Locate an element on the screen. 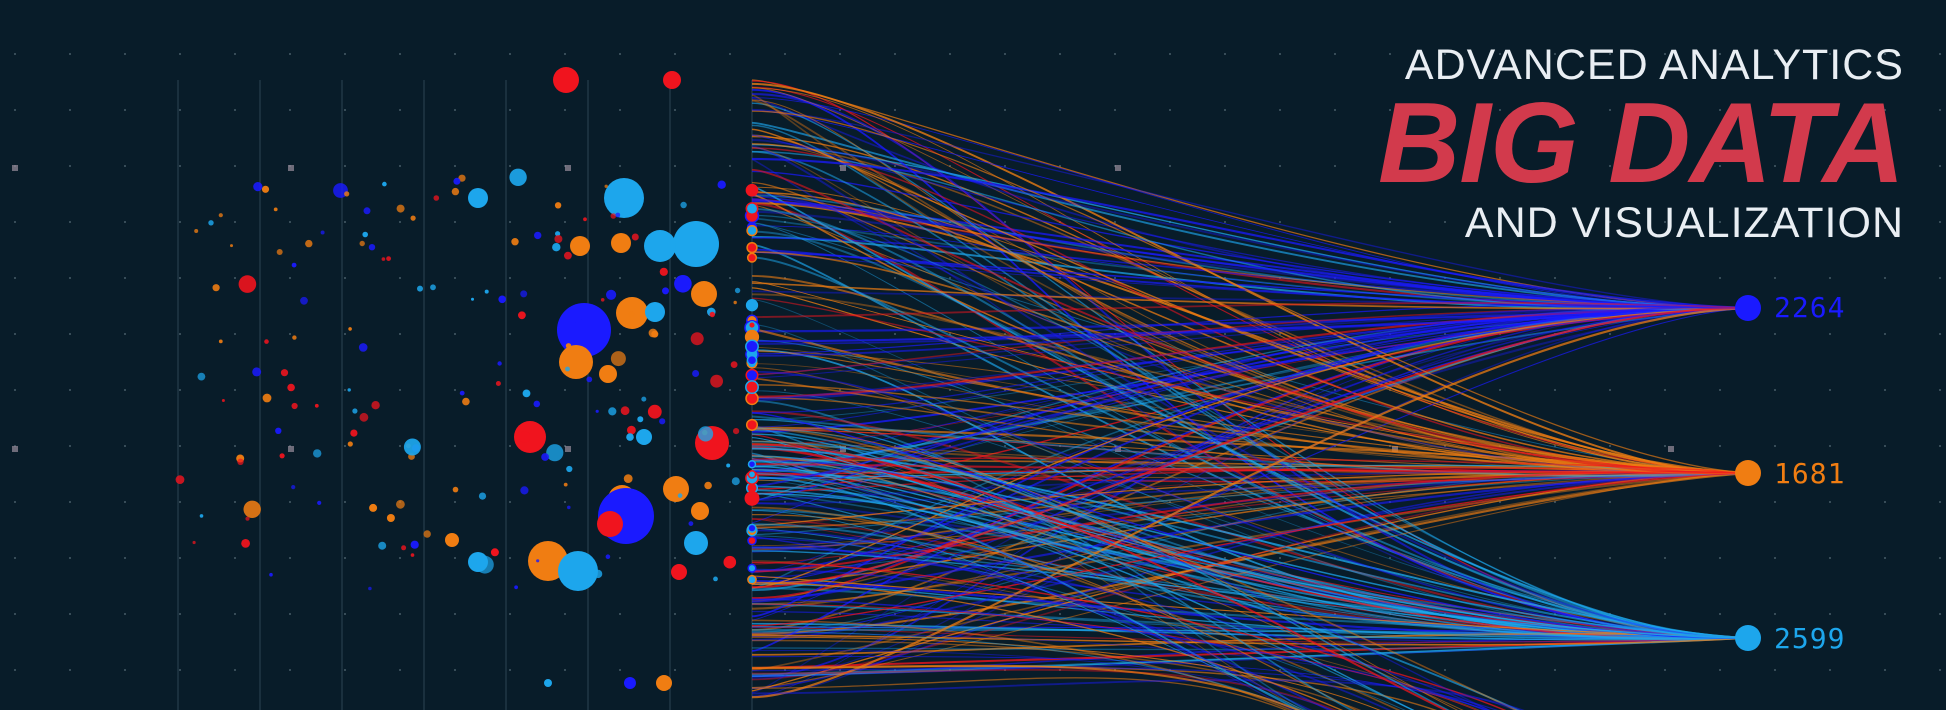 The width and height of the screenshot is (1946, 710). headline-subtitle-bottom: AND VISUALIZATION is located at coordinates (1684, 223).